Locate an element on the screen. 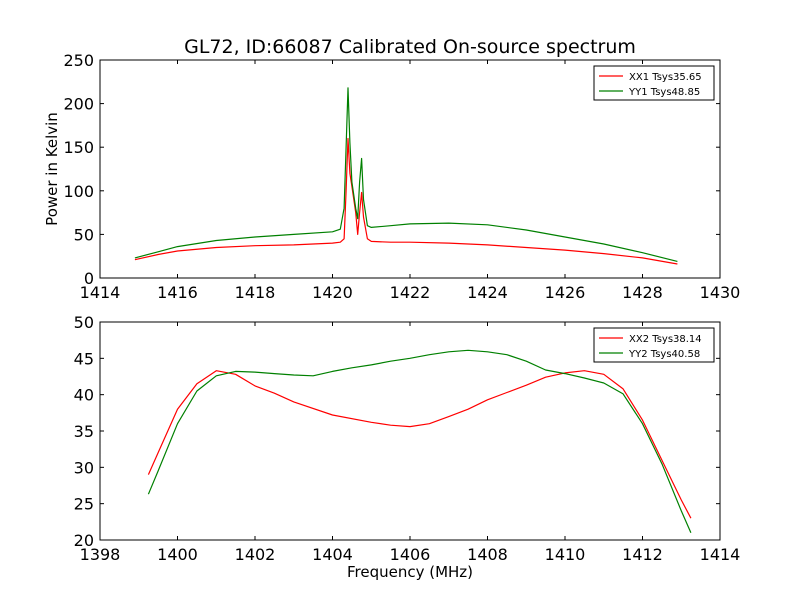  y-tick-label: 150 is located at coordinates (78, 147).